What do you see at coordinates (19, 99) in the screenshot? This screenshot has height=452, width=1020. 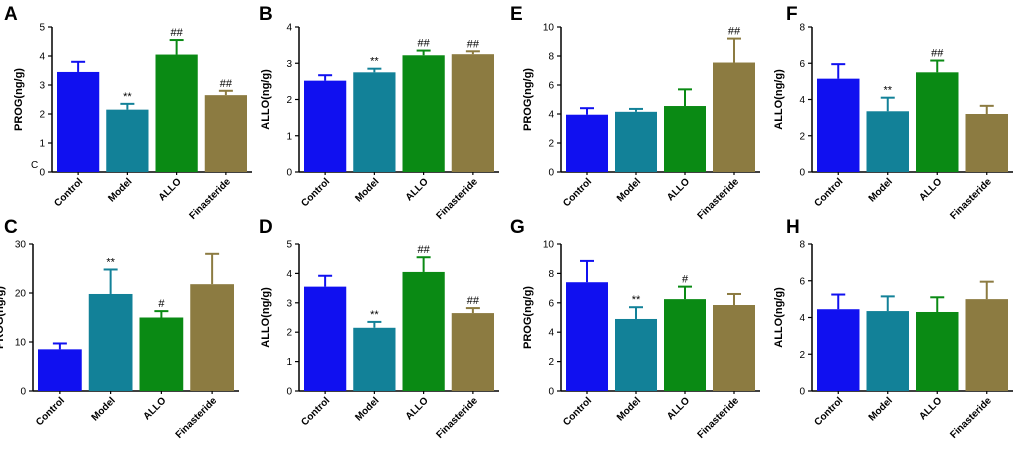 I see `y-axis-label: PROG(ng/g)` at bounding box center [19, 99].